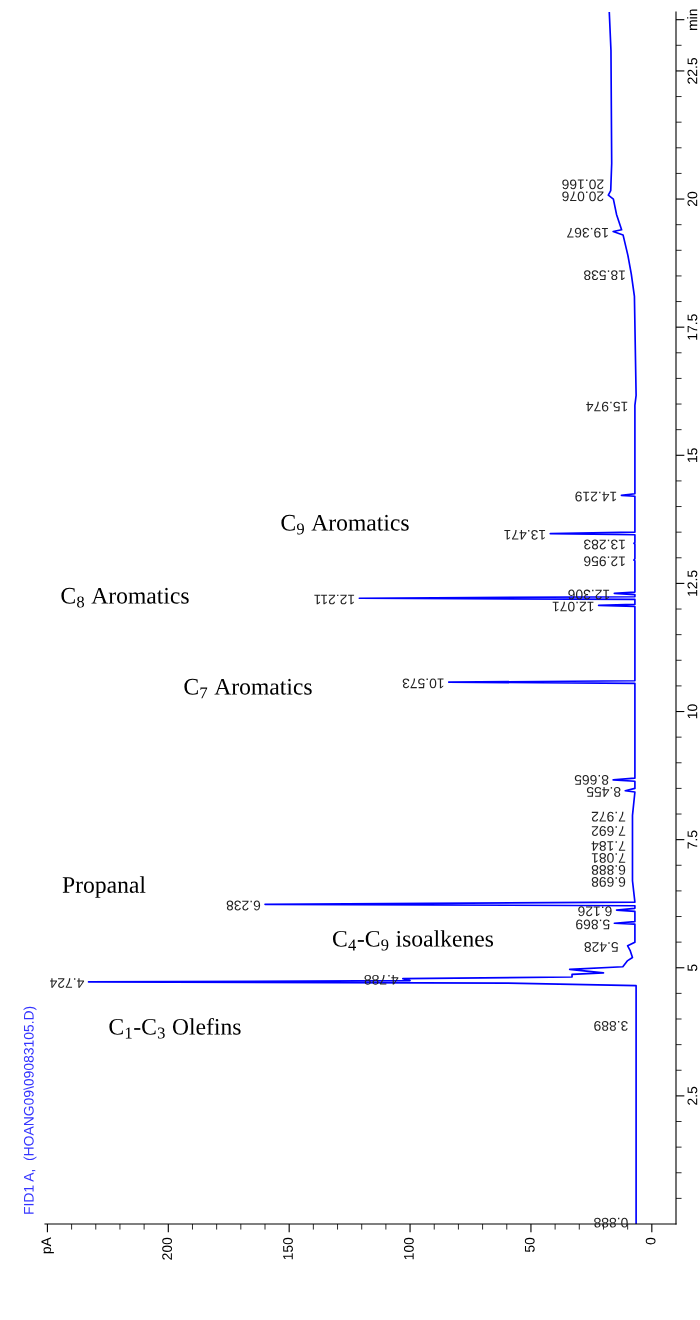 This screenshot has width=700, height=1320. I want to click on y-tick-label: 5, so click(692, 968).